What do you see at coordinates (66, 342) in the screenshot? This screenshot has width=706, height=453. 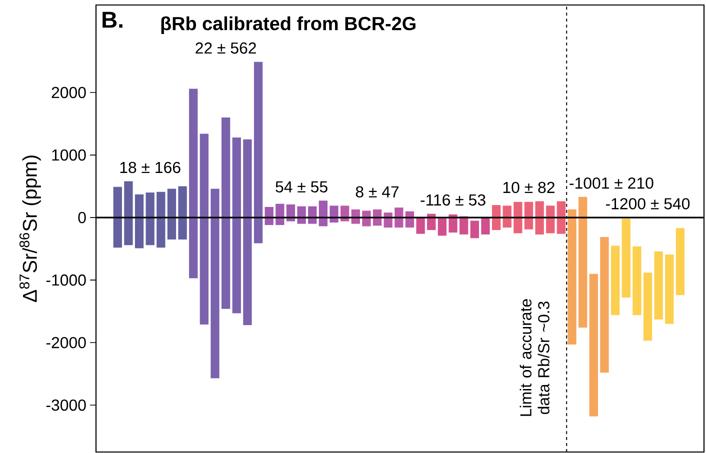 I see `y-tick-label: -2000` at bounding box center [66, 342].